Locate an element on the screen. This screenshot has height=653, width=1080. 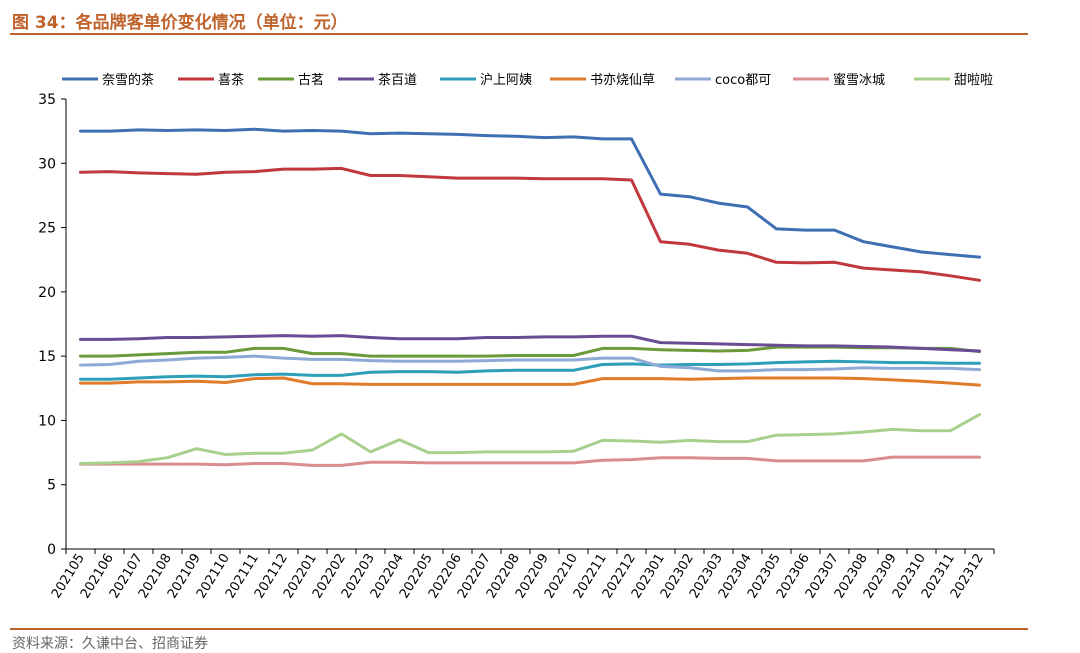
legend-label: 甜啦啦 is located at coordinates (973, 80).